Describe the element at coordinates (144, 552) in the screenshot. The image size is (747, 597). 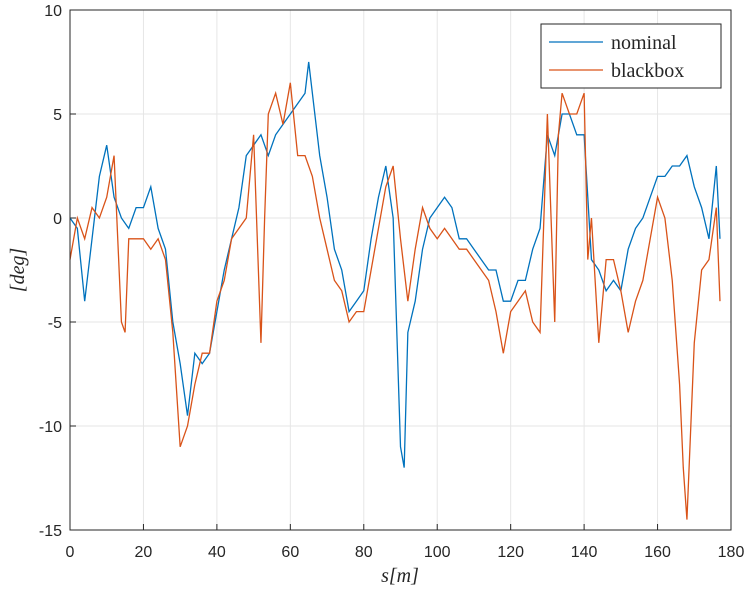
I see `x-tick-label: 20` at that location.